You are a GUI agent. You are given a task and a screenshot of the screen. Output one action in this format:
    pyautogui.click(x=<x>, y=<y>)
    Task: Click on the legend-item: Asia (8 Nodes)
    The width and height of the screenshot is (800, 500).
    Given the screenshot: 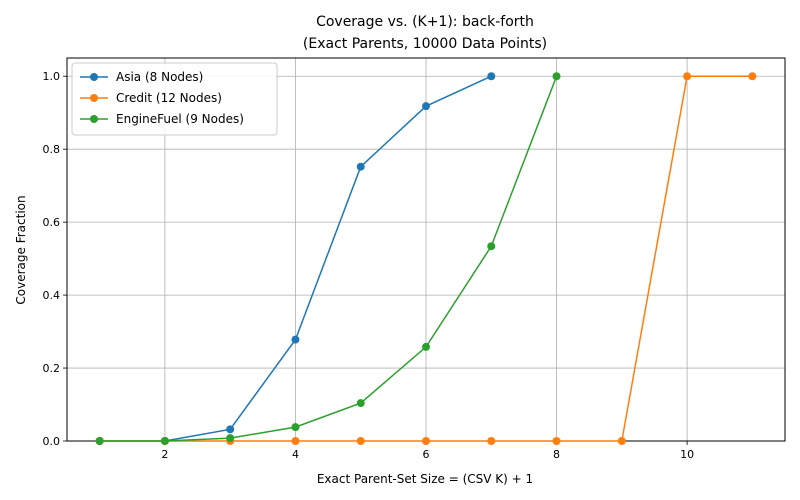 What is the action you would take?
    pyautogui.click(x=141, y=77)
    